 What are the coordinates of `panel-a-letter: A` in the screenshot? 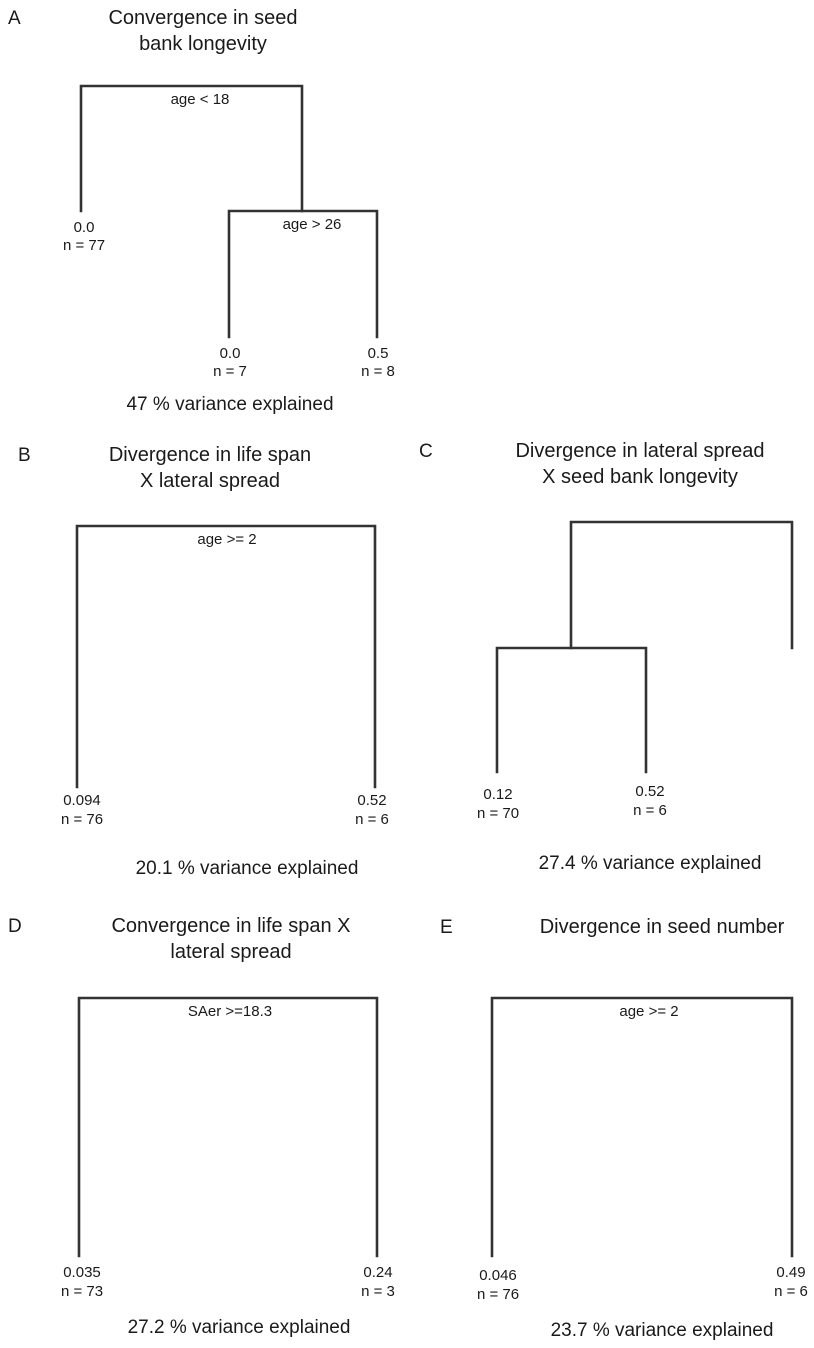 It's located at (14, 18).